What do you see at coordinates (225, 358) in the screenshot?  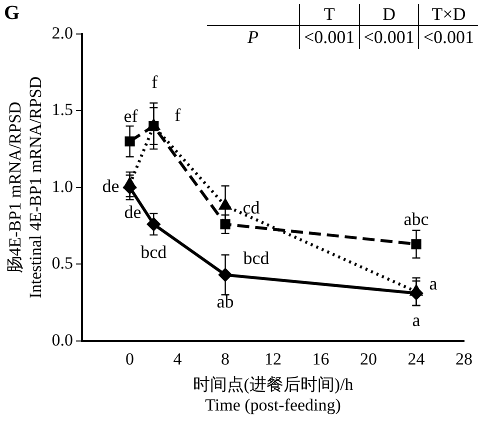 I see `x-tick-label: 8` at bounding box center [225, 358].